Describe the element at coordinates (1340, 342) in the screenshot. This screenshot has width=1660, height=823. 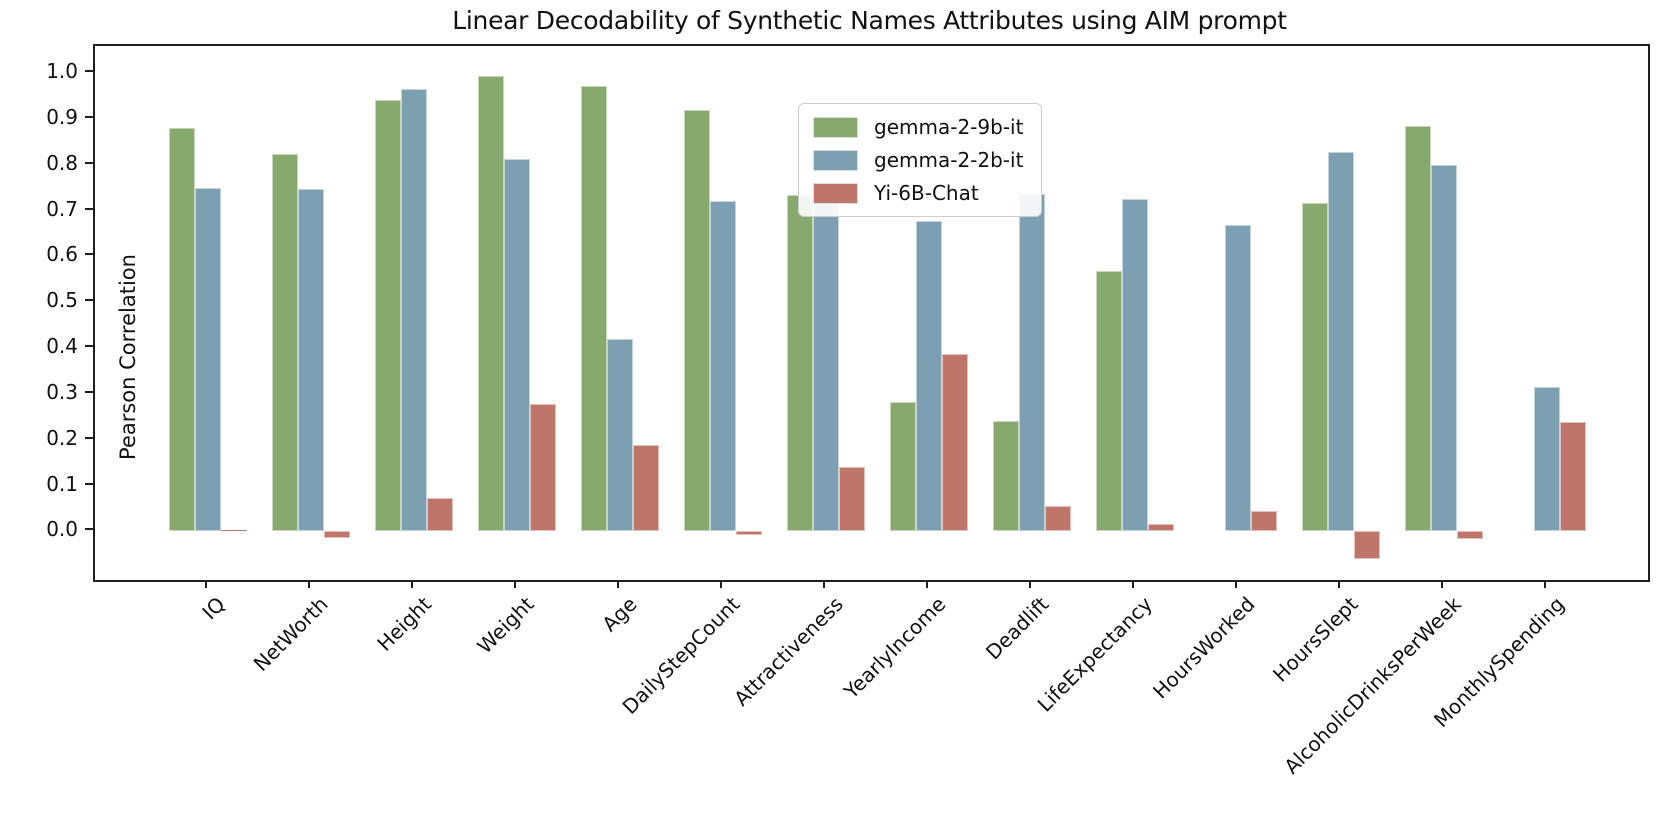
I see `bar-gemma-2-2b-it-HoursSlept` at that location.